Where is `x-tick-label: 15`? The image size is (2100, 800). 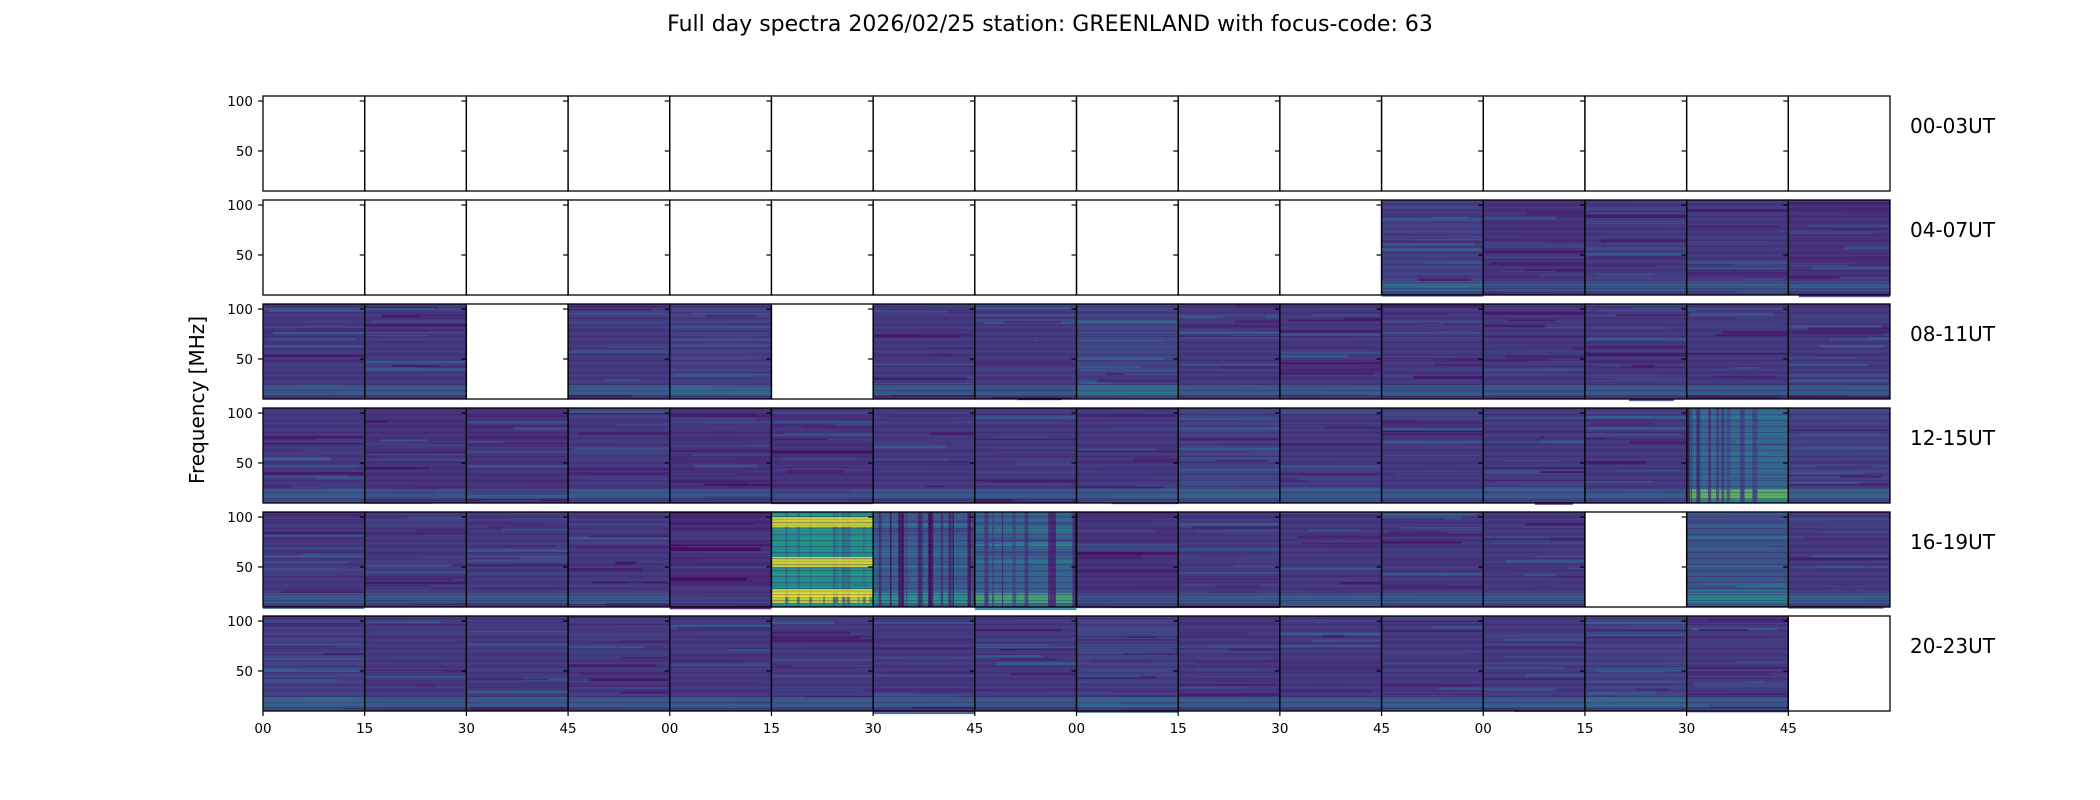
x-tick-label: 15 is located at coordinates (1178, 729).